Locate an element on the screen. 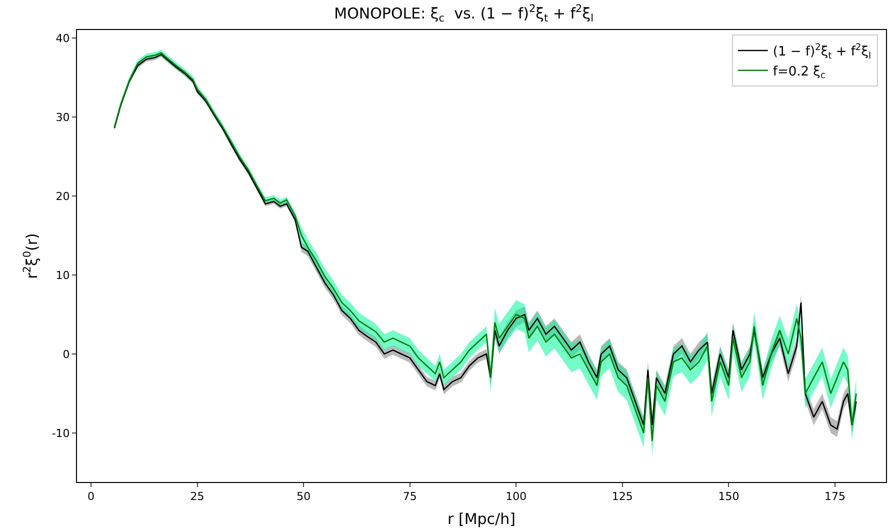 This screenshot has height=528, width=892. y-tick-label: 20 is located at coordinates (63, 196).